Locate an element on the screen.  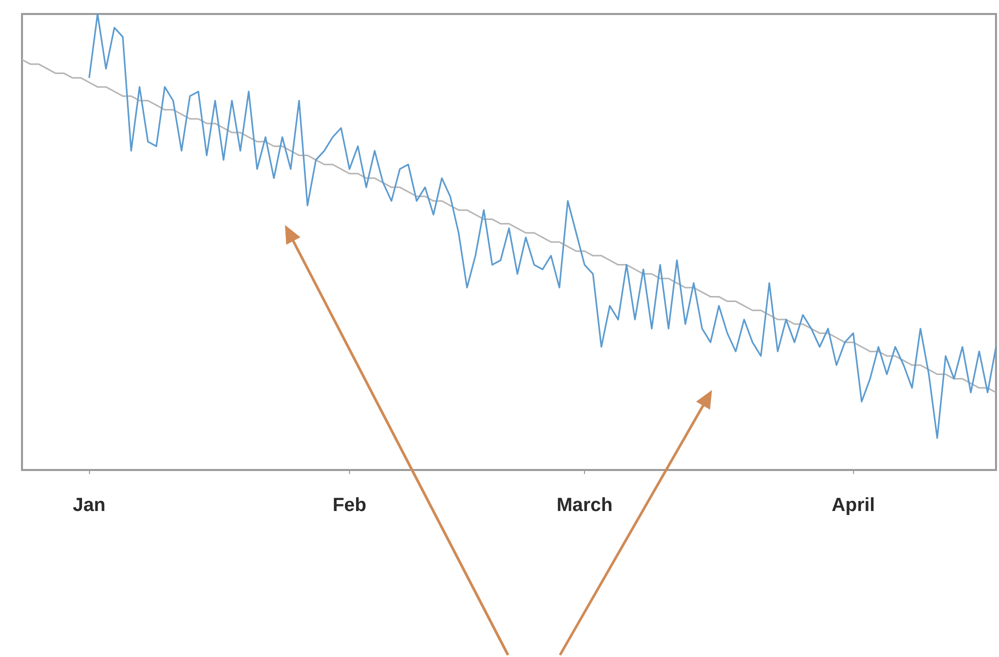
x-tick-label: Jan is located at coordinates (89, 505).